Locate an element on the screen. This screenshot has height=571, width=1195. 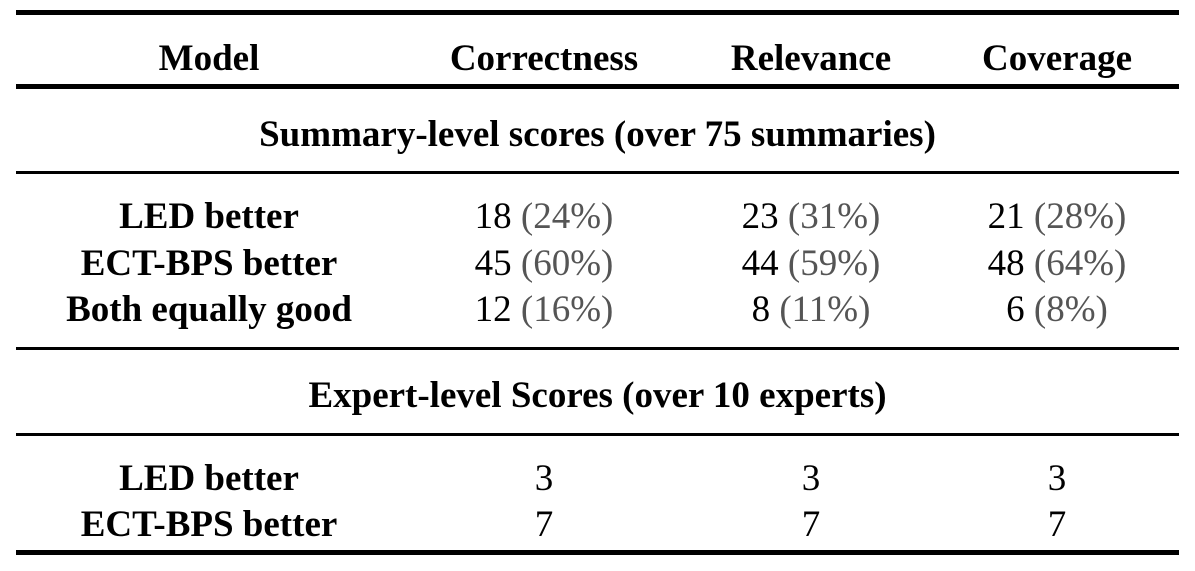
correctness-cell: 45 (60%) is located at coordinates (544, 263).